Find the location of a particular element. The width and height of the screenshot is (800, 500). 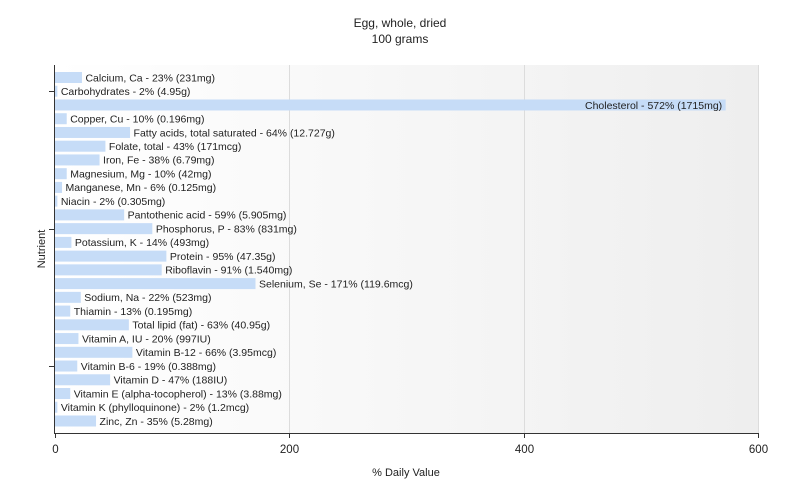

bar-label: Vitamin K (phylloquinone) - 2% (1.2mcg) is located at coordinates (155, 408).